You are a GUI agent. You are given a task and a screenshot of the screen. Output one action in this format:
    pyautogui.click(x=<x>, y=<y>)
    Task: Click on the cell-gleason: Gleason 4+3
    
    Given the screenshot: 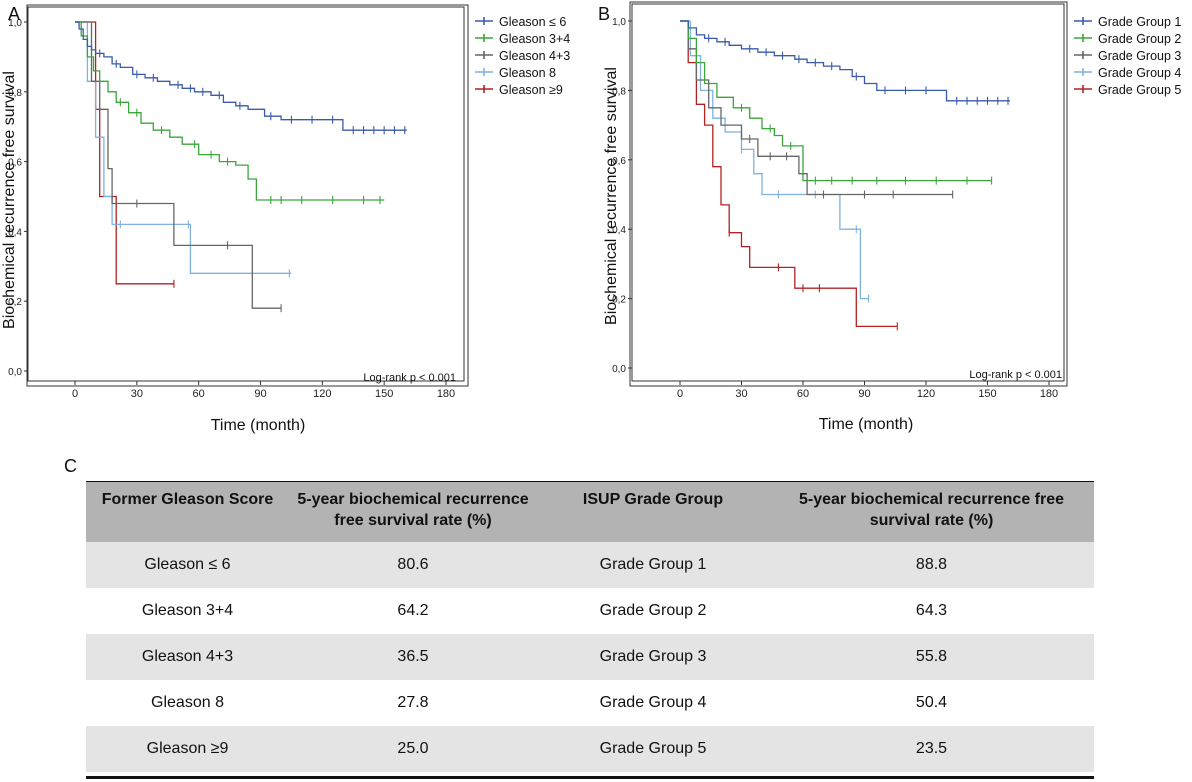 What is the action you would take?
    pyautogui.click(x=187, y=656)
    